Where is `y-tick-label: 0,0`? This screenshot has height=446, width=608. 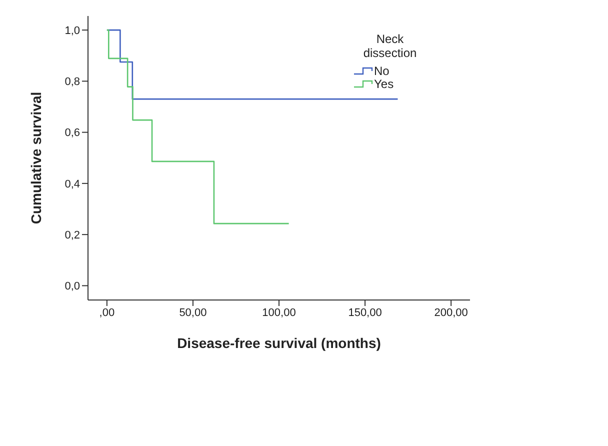
y-tick-label: 0,0 is located at coordinates (72, 286).